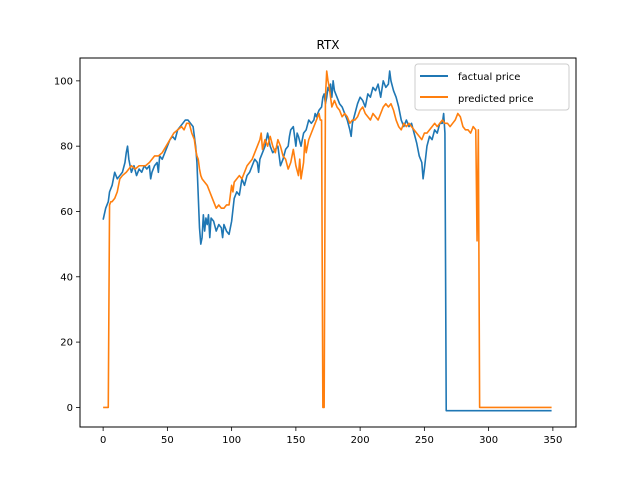 The height and width of the screenshot is (480, 640). Describe the element at coordinates (424, 440) in the screenshot. I see `x-tick-label: 250` at that location.